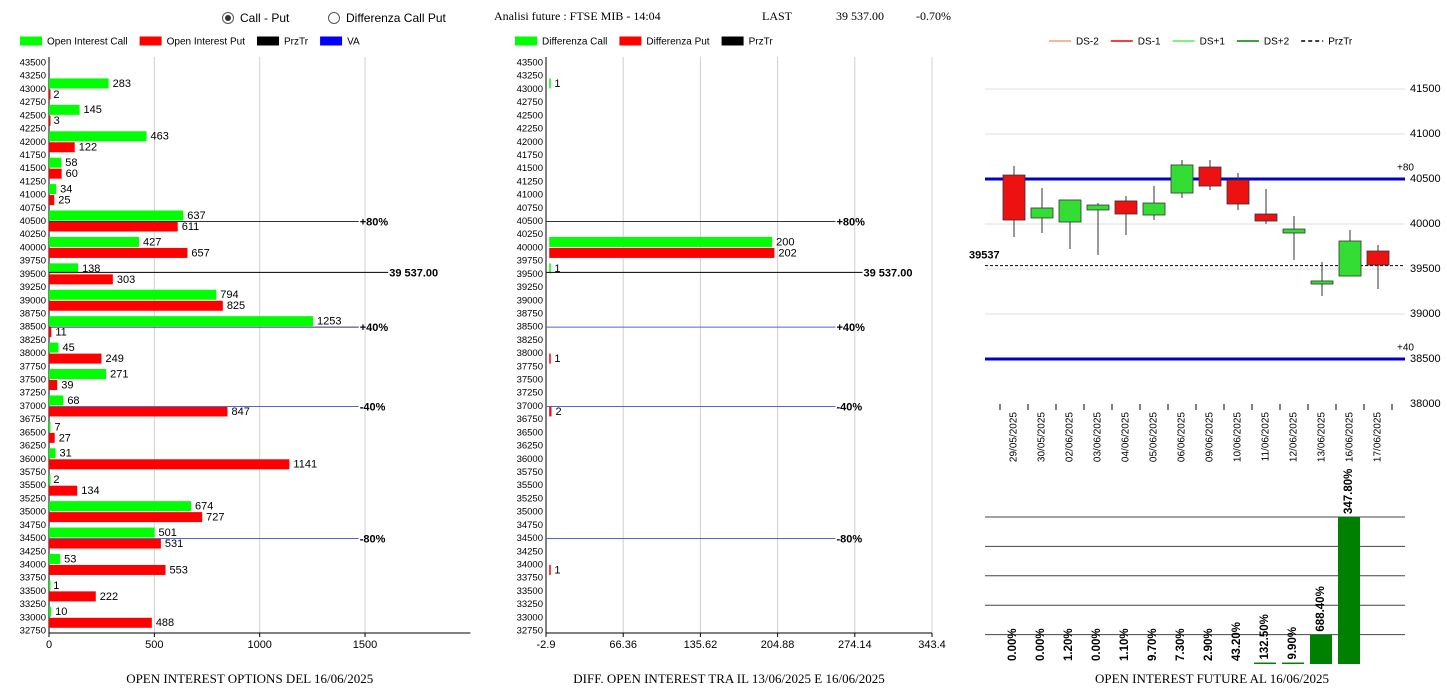 This screenshot has height=692, width=1447. I want to click on y-tick-label: 34000, so click(33, 564).